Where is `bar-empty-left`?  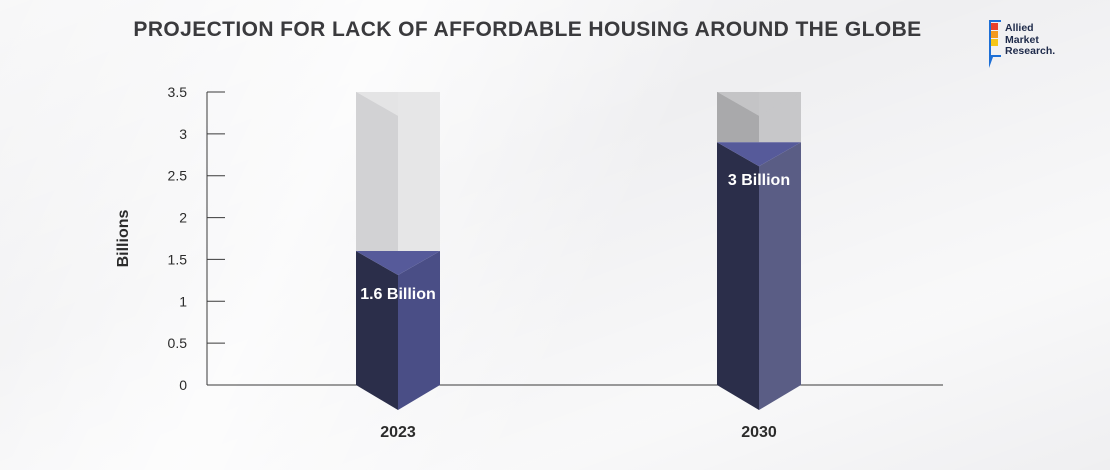 bar-empty-left is located at coordinates (377, 172).